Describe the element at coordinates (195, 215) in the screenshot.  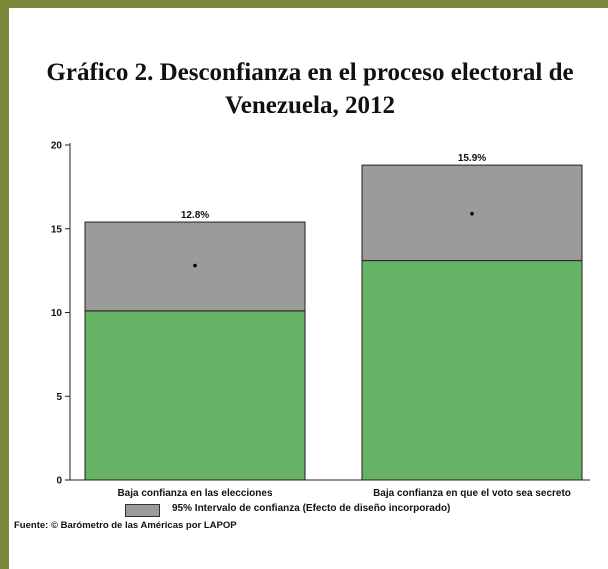
I see `data-label: 12.8%` at that location.